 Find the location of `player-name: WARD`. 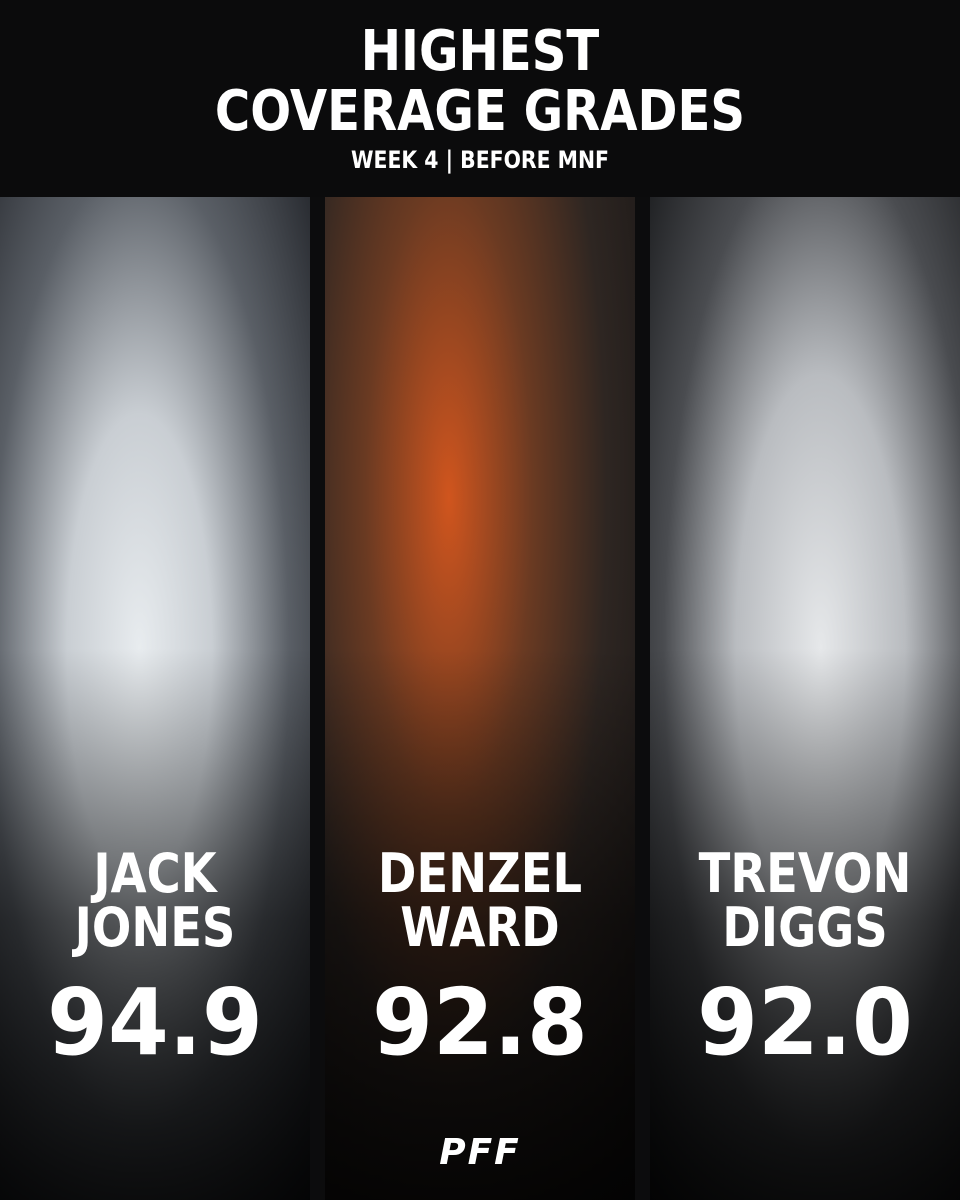

player-name: WARD is located at coordinates (480, 927).